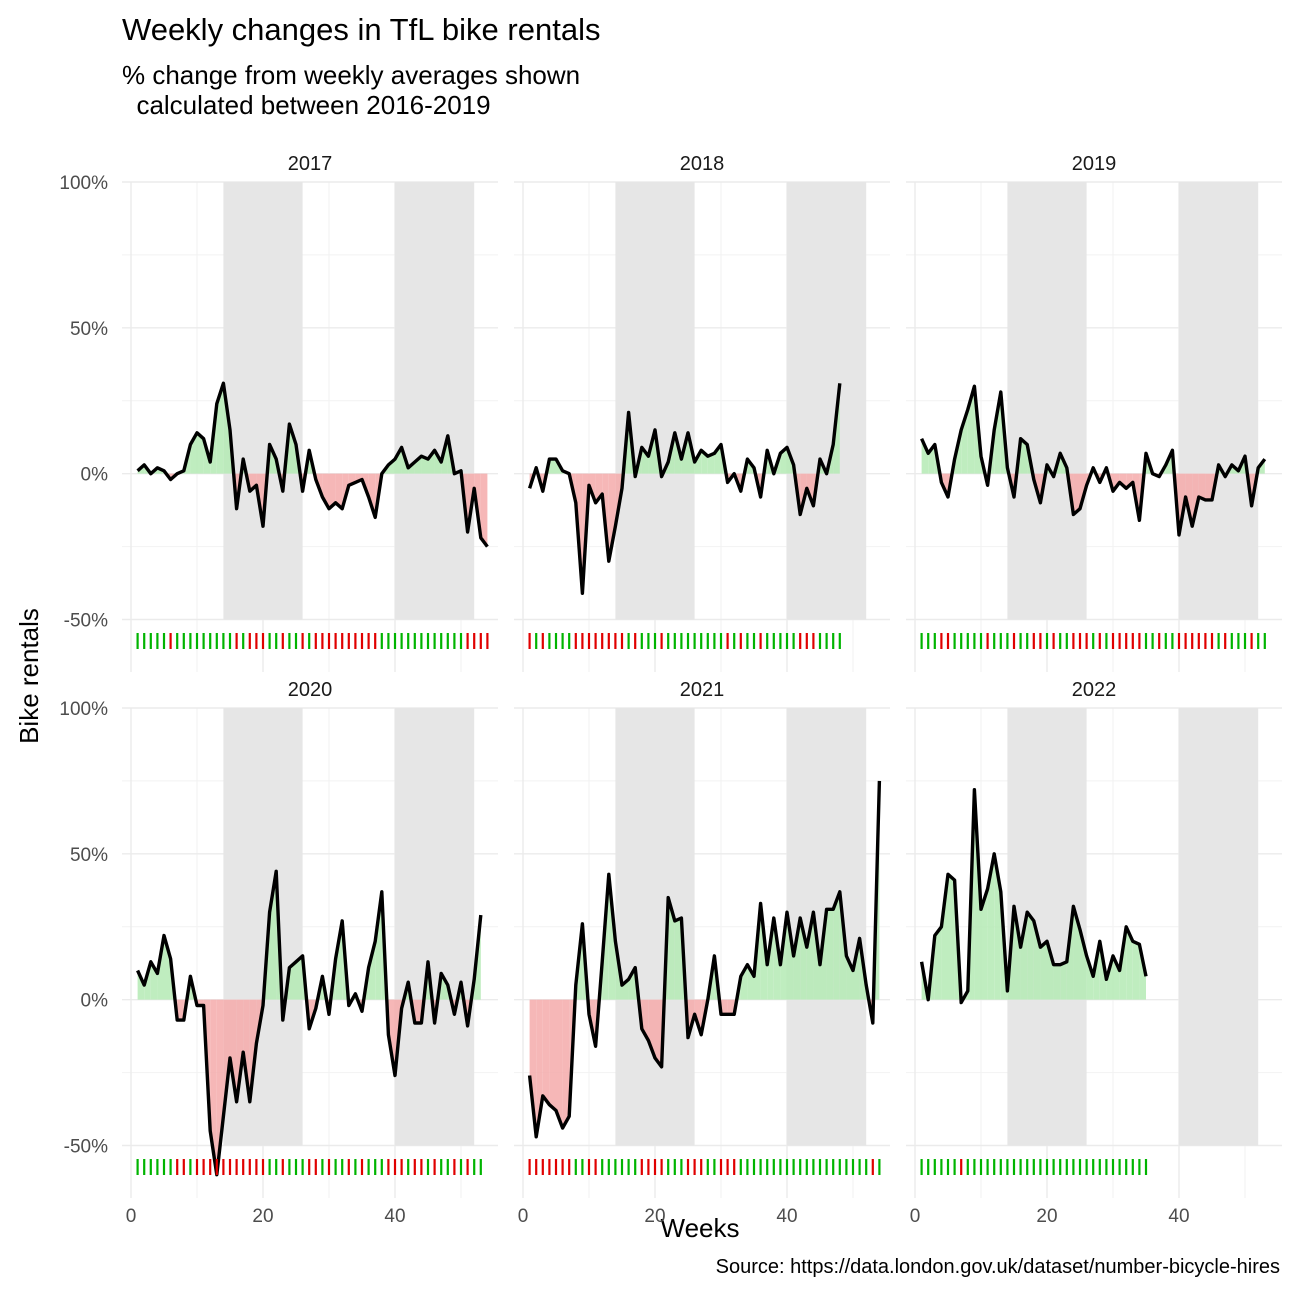 The image size is (1296, 1296). I want to click on panel-2020: 2020, so click(310, 938).